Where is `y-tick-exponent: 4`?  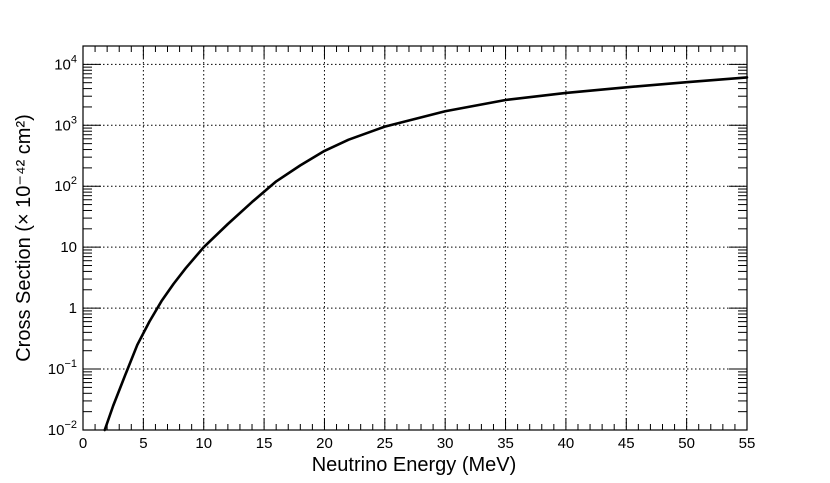 y-tick-exponent: 4 is located at coordinates (74, 59).